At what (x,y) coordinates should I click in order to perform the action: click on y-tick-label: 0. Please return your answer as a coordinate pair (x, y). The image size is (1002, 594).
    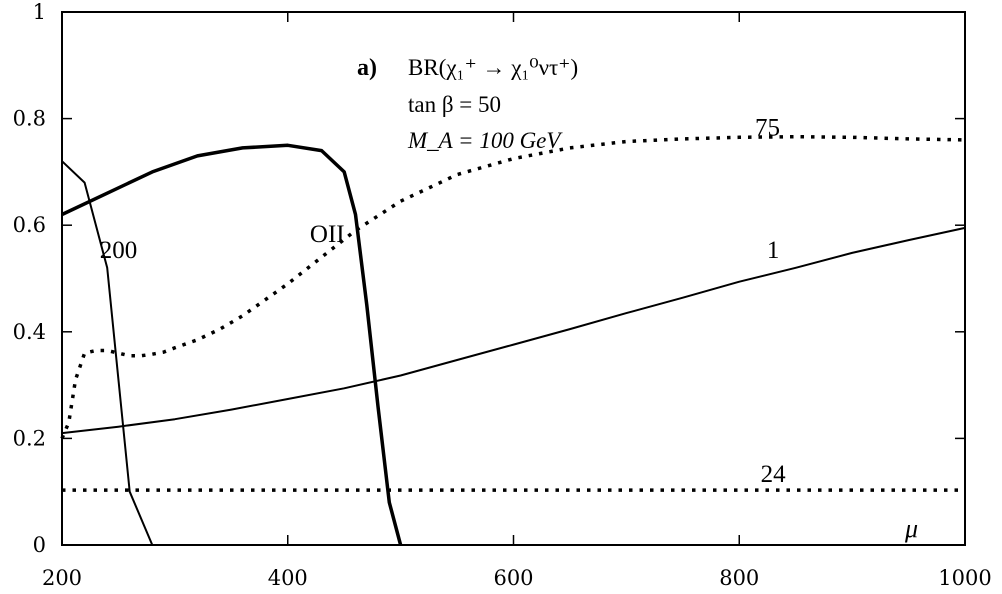
    Looking at the image, I should click on (39, 545).